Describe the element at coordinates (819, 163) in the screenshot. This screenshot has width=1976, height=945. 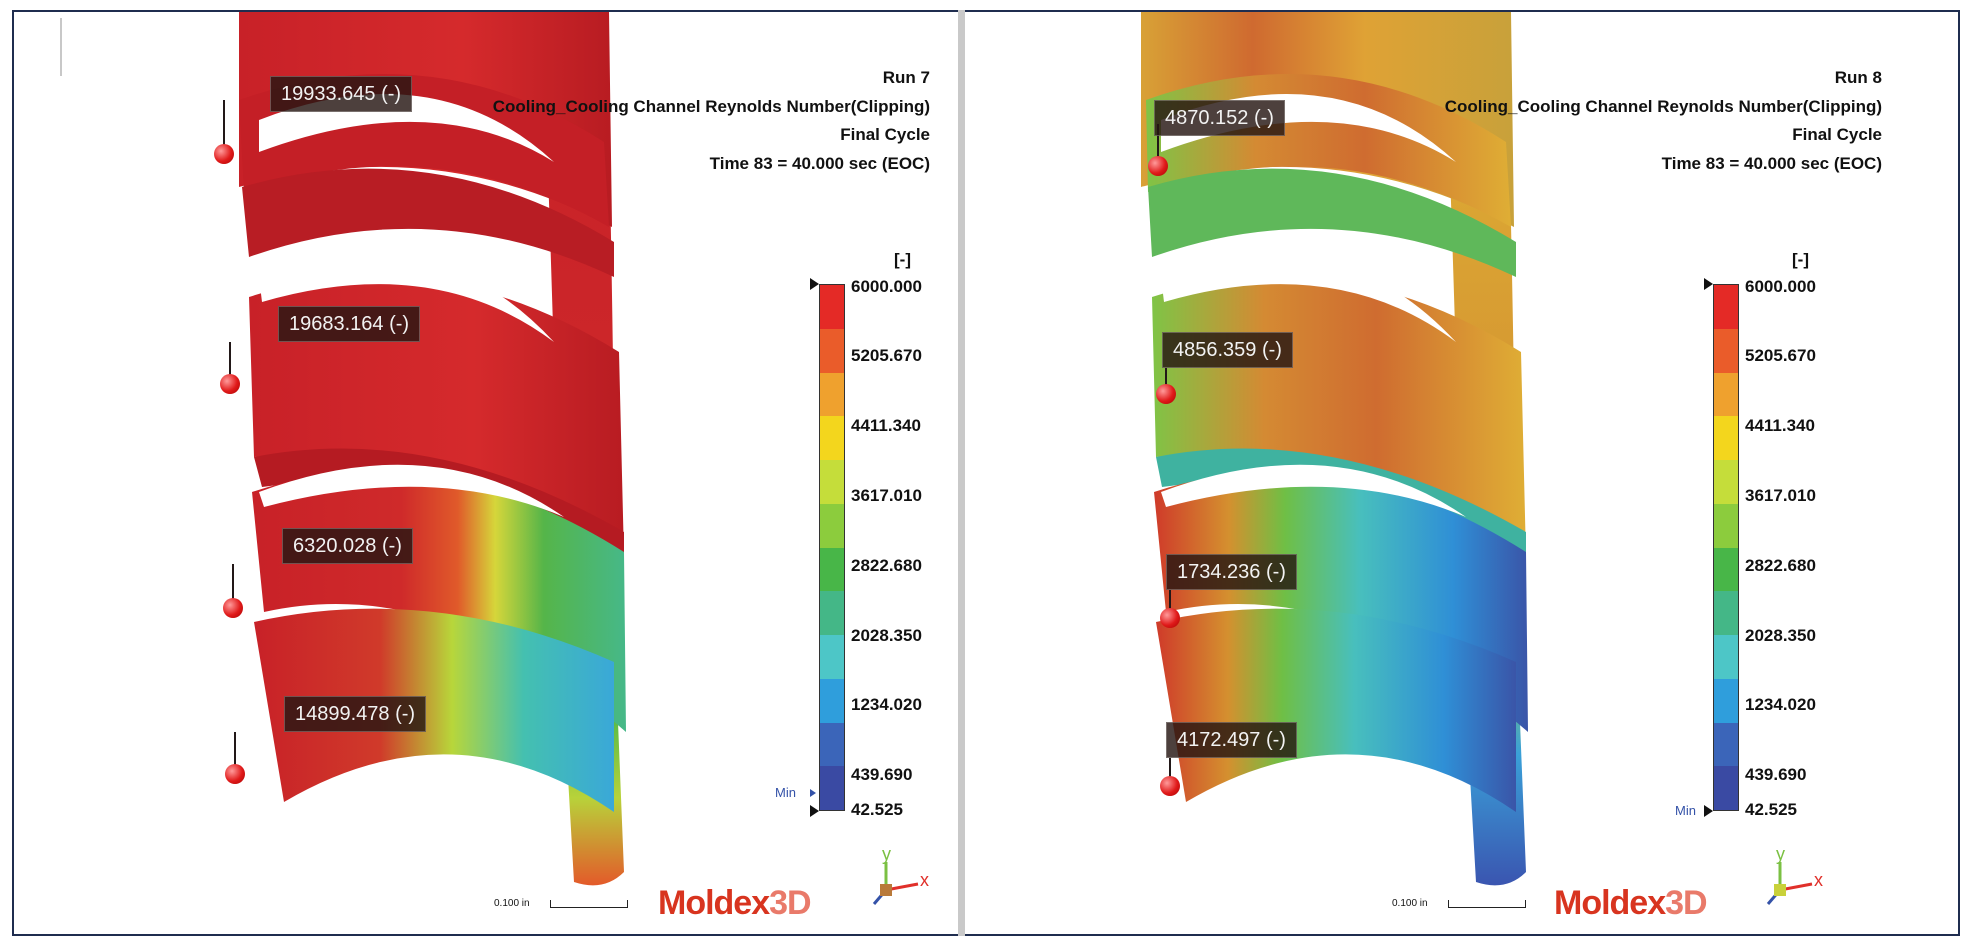
I see `time-label: Time 83 = 40.000 sec (EOC)` at that location.